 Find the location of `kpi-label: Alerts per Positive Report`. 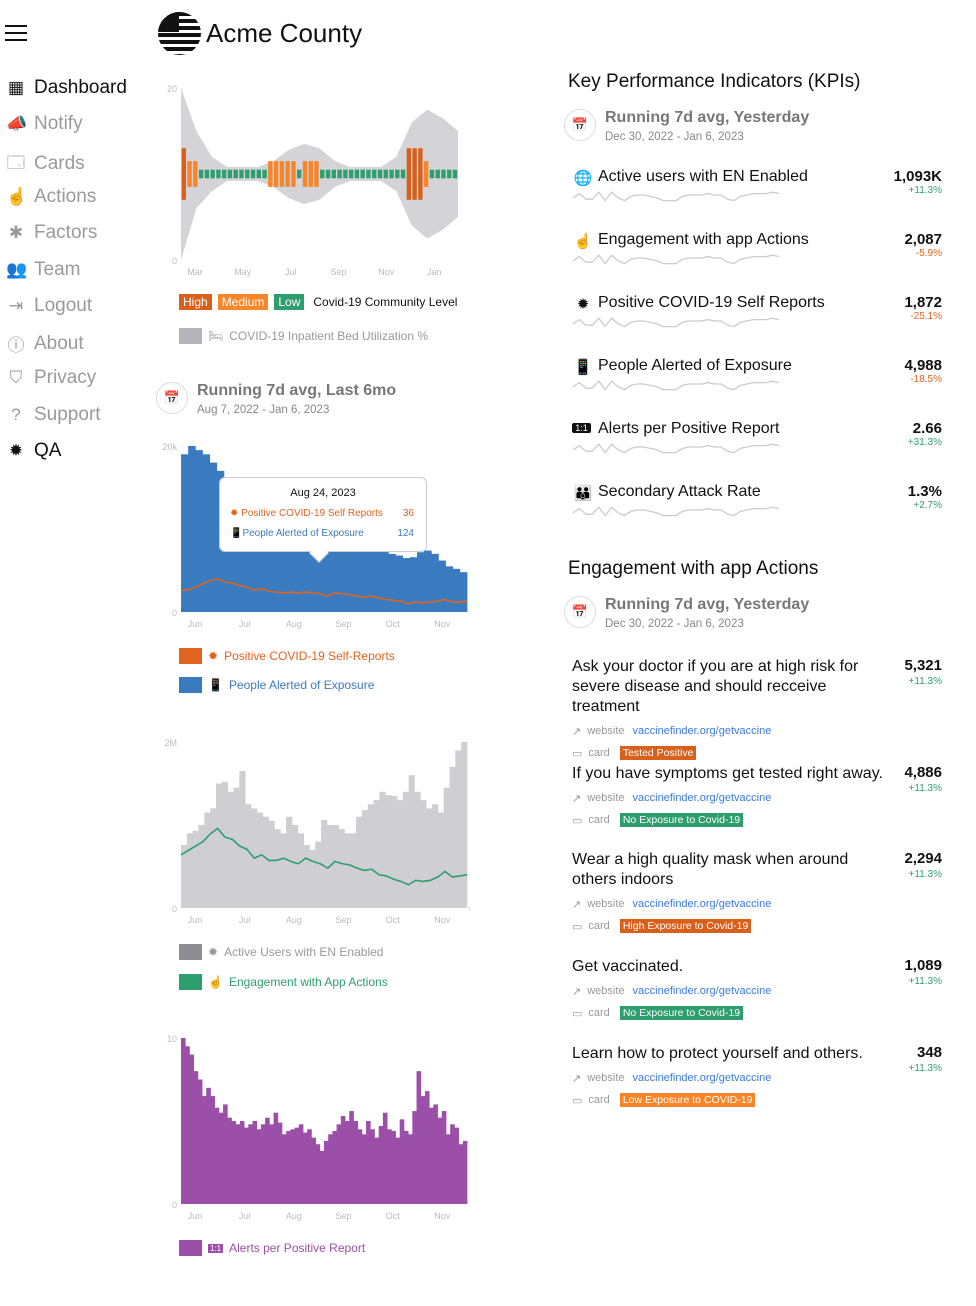

kpi-label: Alerts per Positive Report is located at coordinates (689, 428).